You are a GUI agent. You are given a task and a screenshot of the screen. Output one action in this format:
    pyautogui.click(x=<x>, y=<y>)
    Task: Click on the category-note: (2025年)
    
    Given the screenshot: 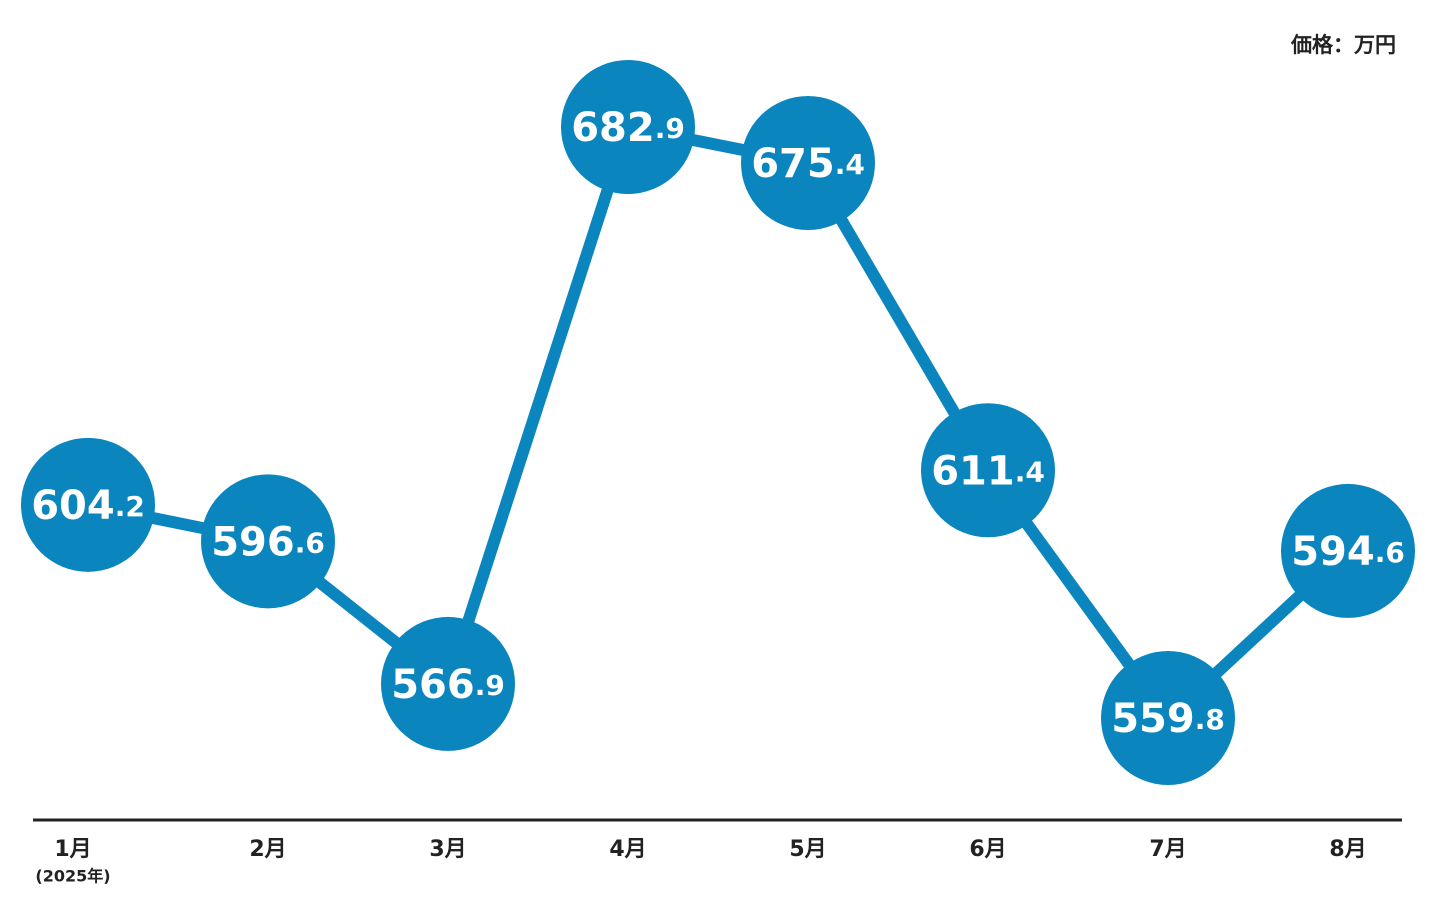 What is the action you would take?
    pyautogui.click(x=72, y=876)
    